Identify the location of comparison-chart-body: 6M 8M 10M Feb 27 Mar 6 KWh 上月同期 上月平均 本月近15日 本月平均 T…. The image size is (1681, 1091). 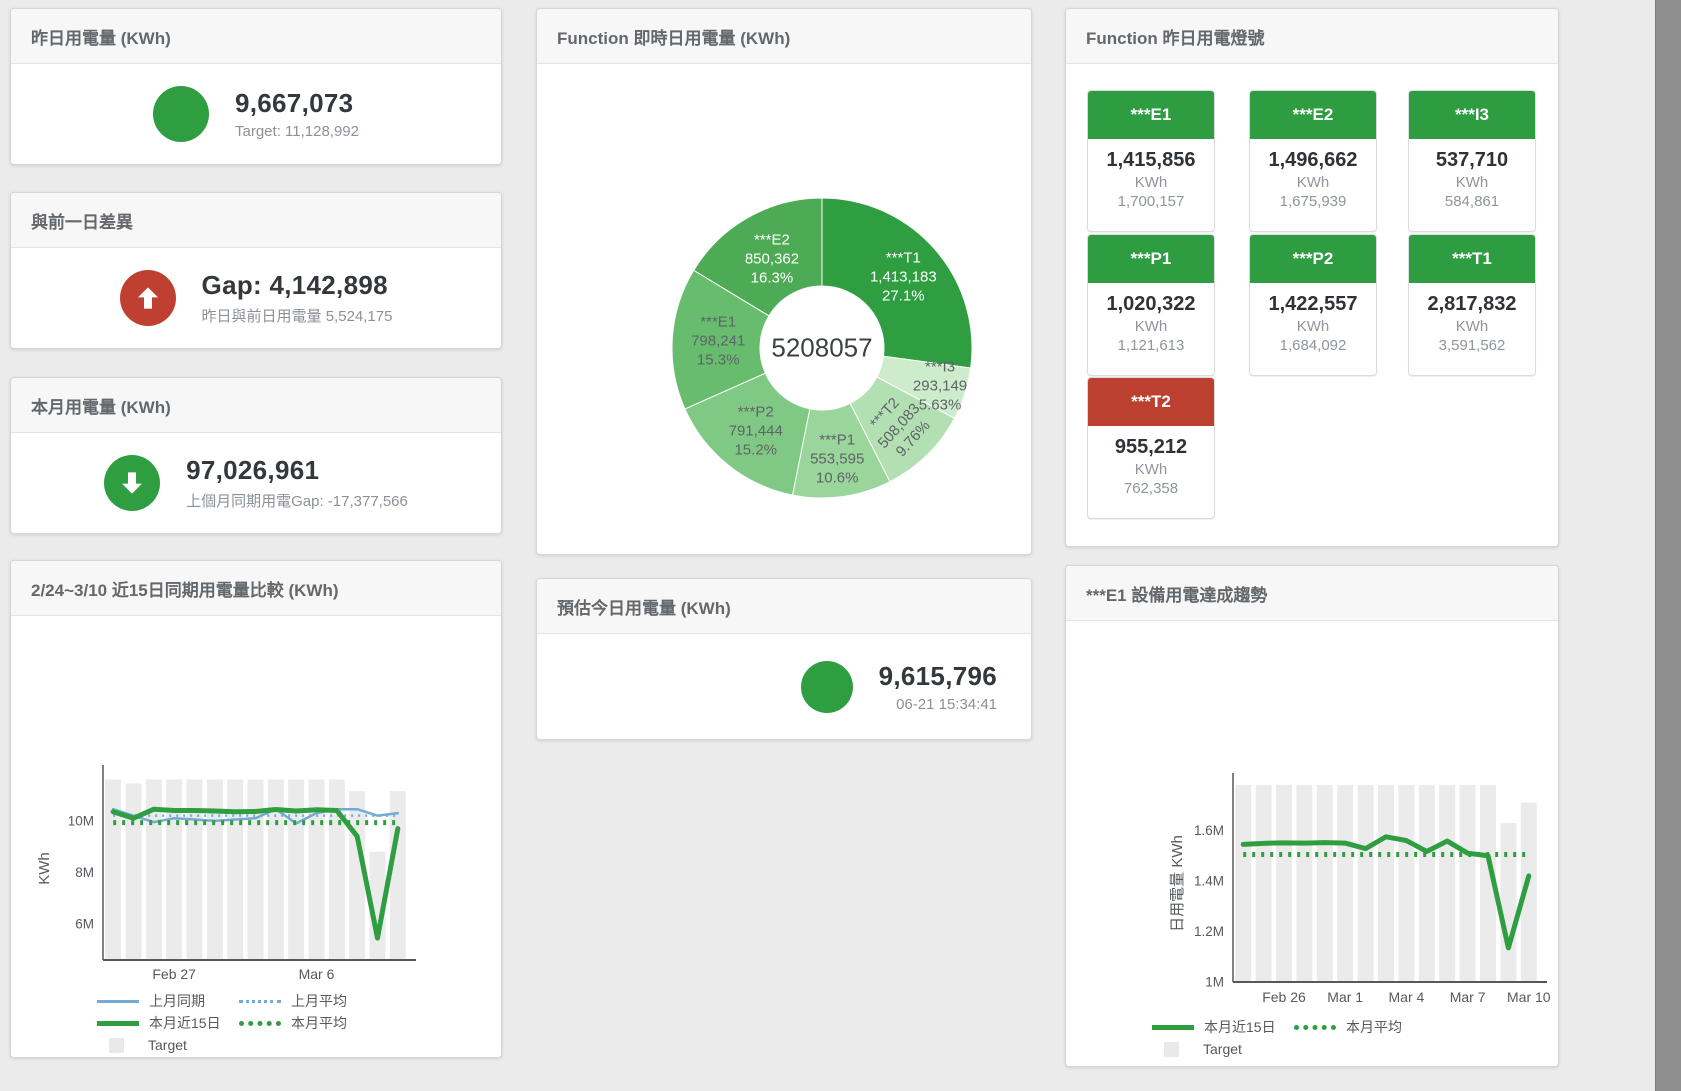
(256, 836).